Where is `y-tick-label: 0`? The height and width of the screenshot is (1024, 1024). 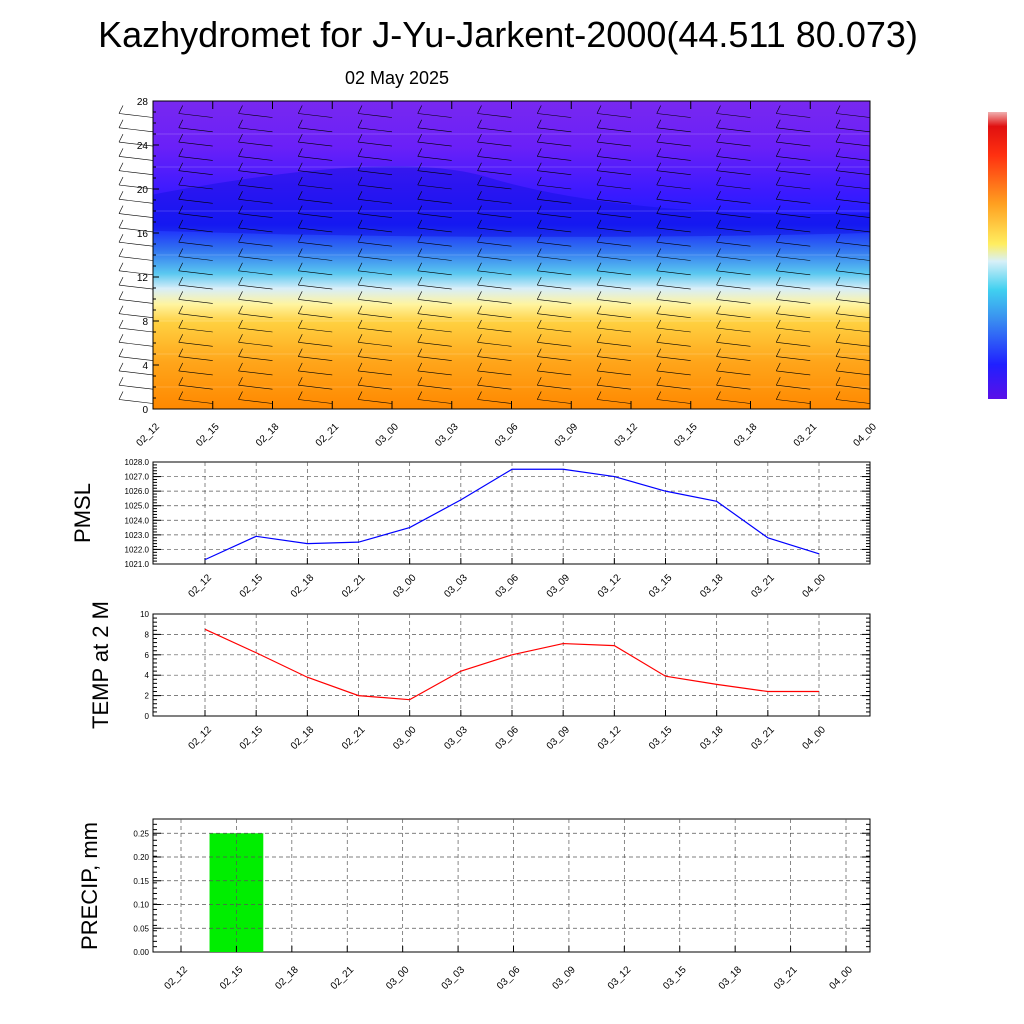 y-tick-label: 0 is located at coordinates (145, 410).